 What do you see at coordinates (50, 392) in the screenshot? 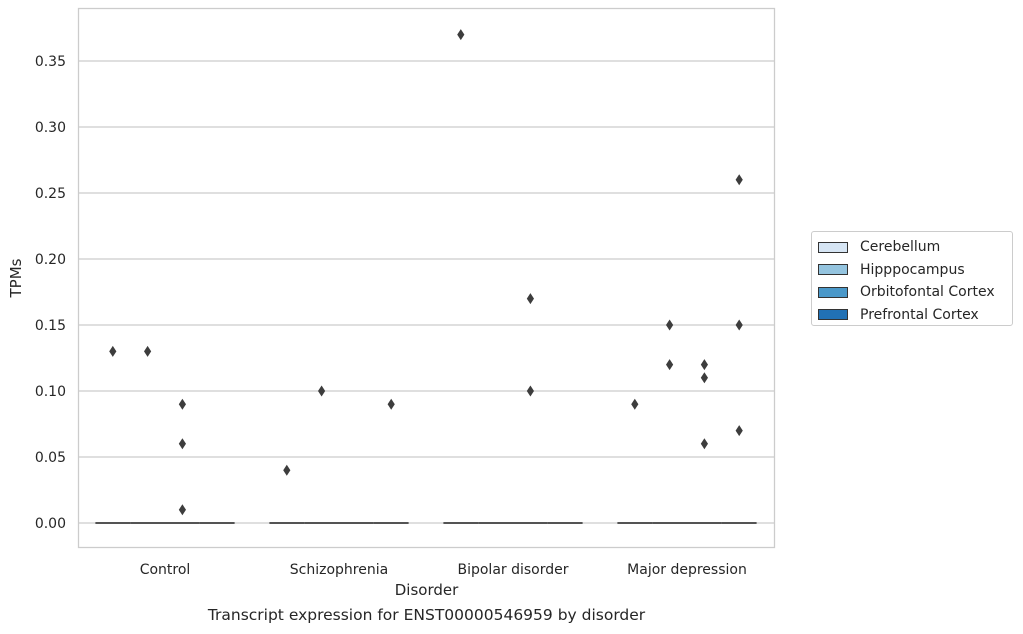
I see `y-tick-label: 0.10` at bounding box center [50, 392].